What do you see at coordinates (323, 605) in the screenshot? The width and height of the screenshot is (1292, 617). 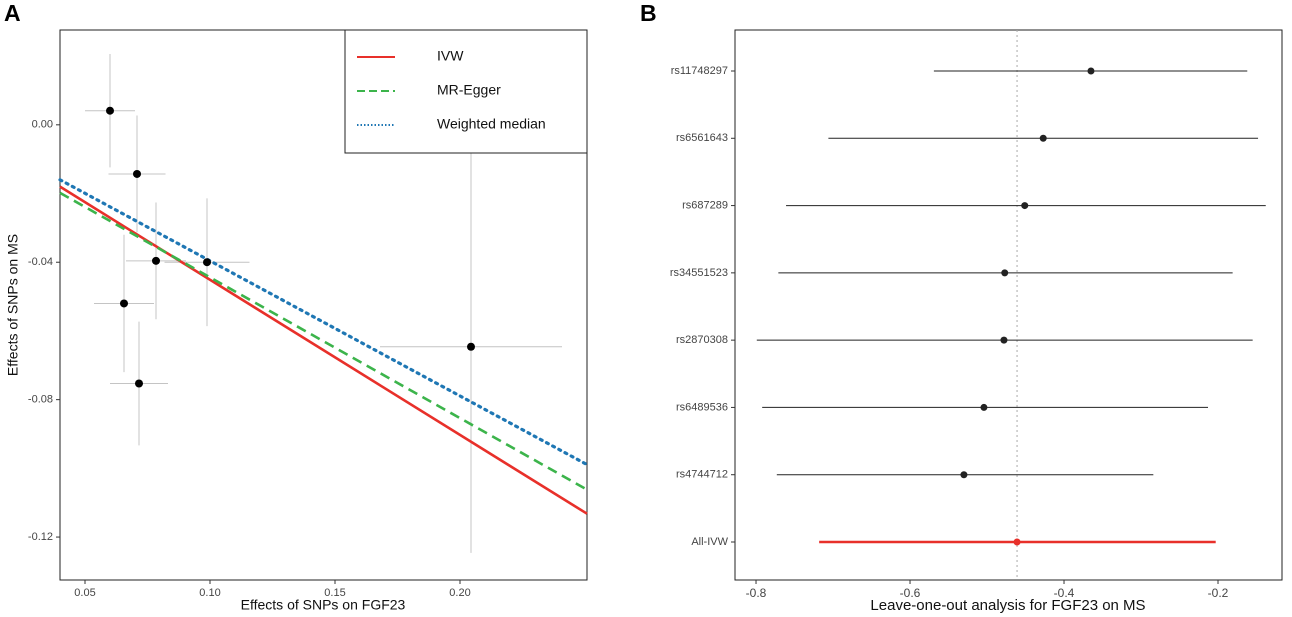 I see `x-axis-label: Effects of SNPs on FGF23` at bounding box center [323, 605].